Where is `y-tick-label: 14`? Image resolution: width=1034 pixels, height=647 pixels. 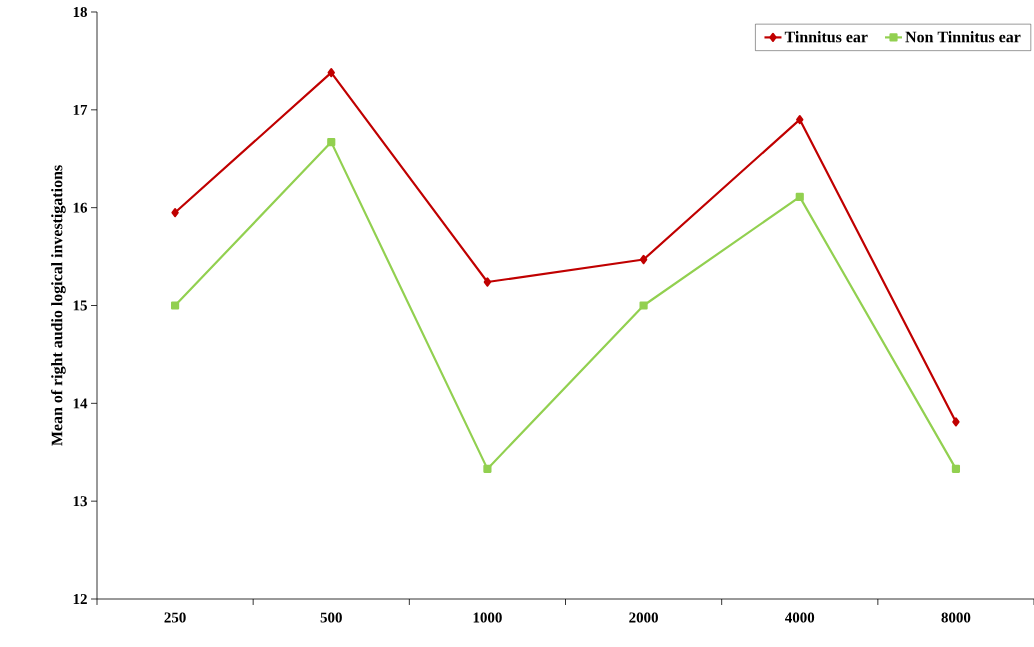 y-tick-label: 14 is located at coordinates (80, 403).